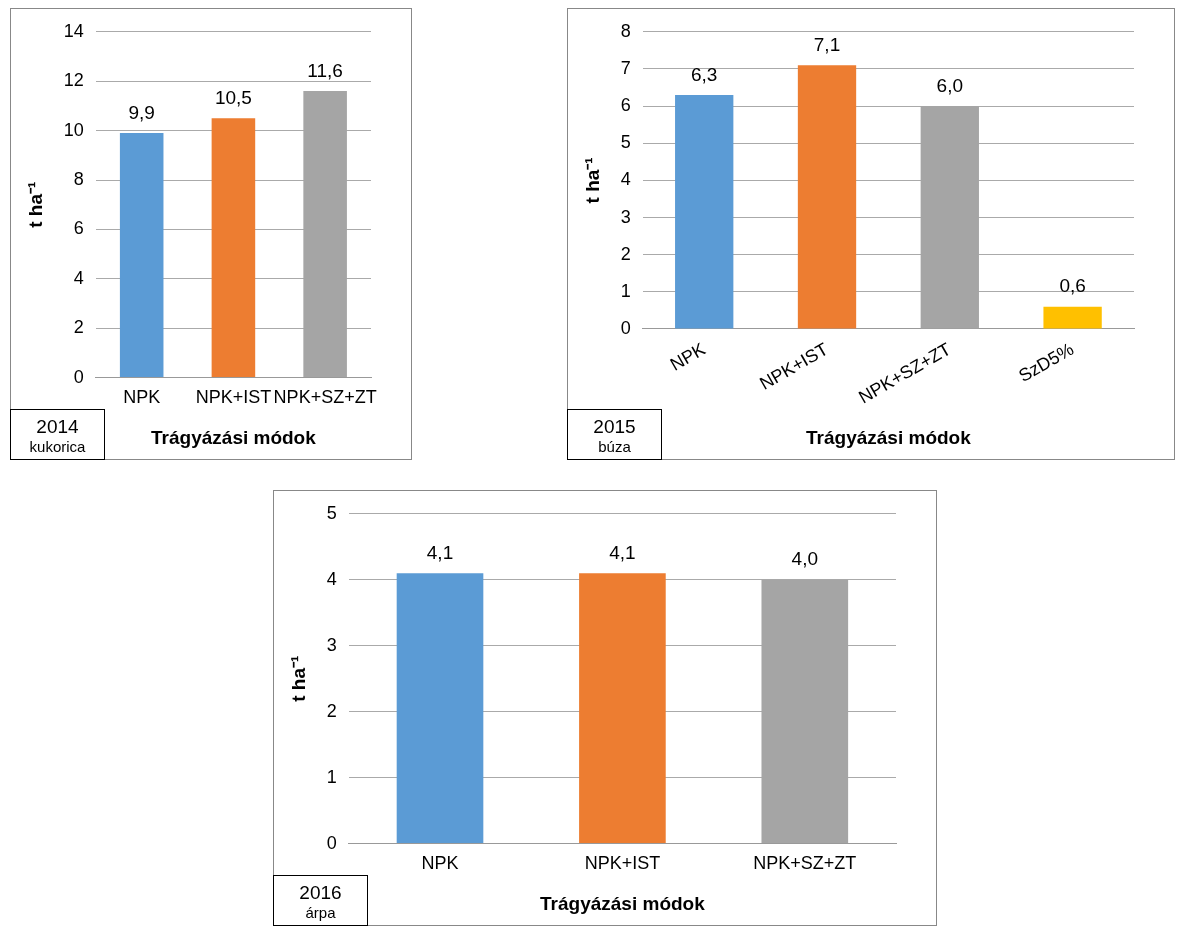 This screenshot has height=926, width=1183. What do you see at coordinates (614, 434) in the screenshot?
I see `caption-box: 2015 búza` at bounding box center [614, 434].